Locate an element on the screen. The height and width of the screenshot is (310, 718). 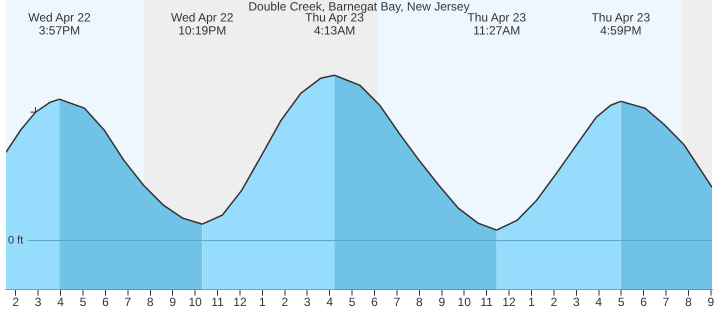
text: Wed Apr 22 10:19PM is located at coordinates (202, 24).